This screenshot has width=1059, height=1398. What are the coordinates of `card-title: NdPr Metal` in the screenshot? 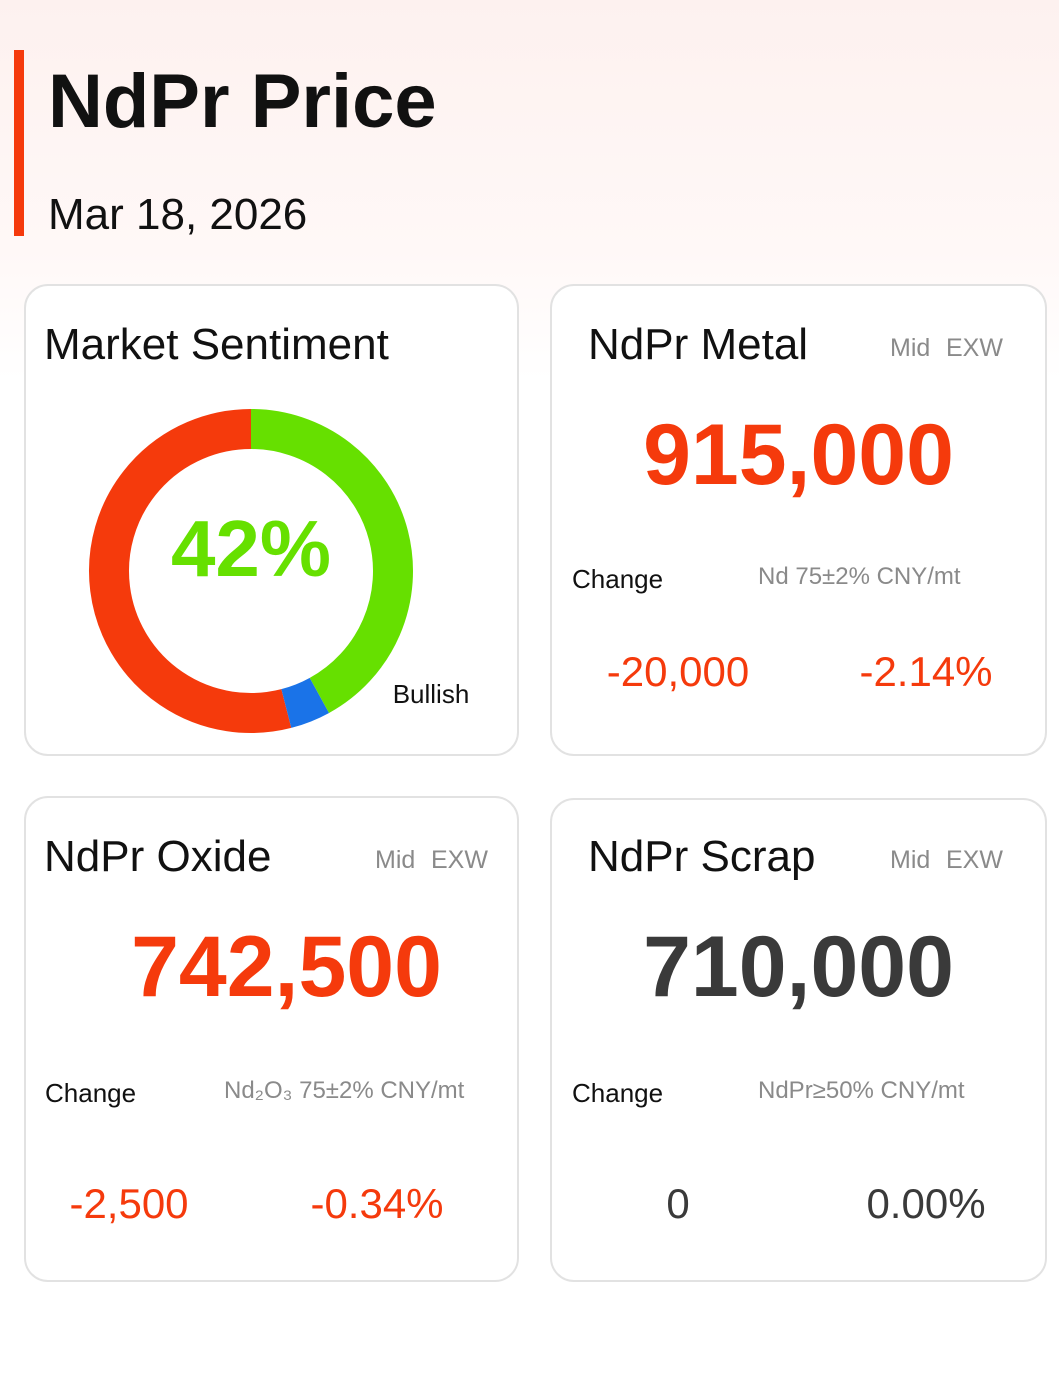 It's located at (698, 344).